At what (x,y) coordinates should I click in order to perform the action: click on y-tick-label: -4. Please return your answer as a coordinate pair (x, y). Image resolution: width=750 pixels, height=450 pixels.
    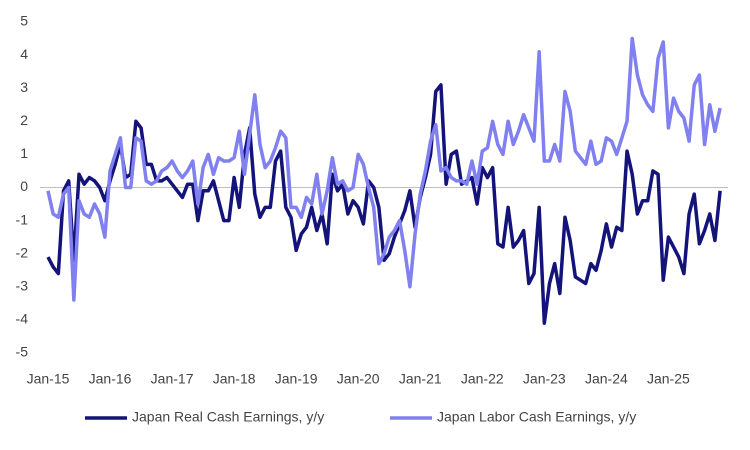
    Looking at the image, I should click on (22, 319).